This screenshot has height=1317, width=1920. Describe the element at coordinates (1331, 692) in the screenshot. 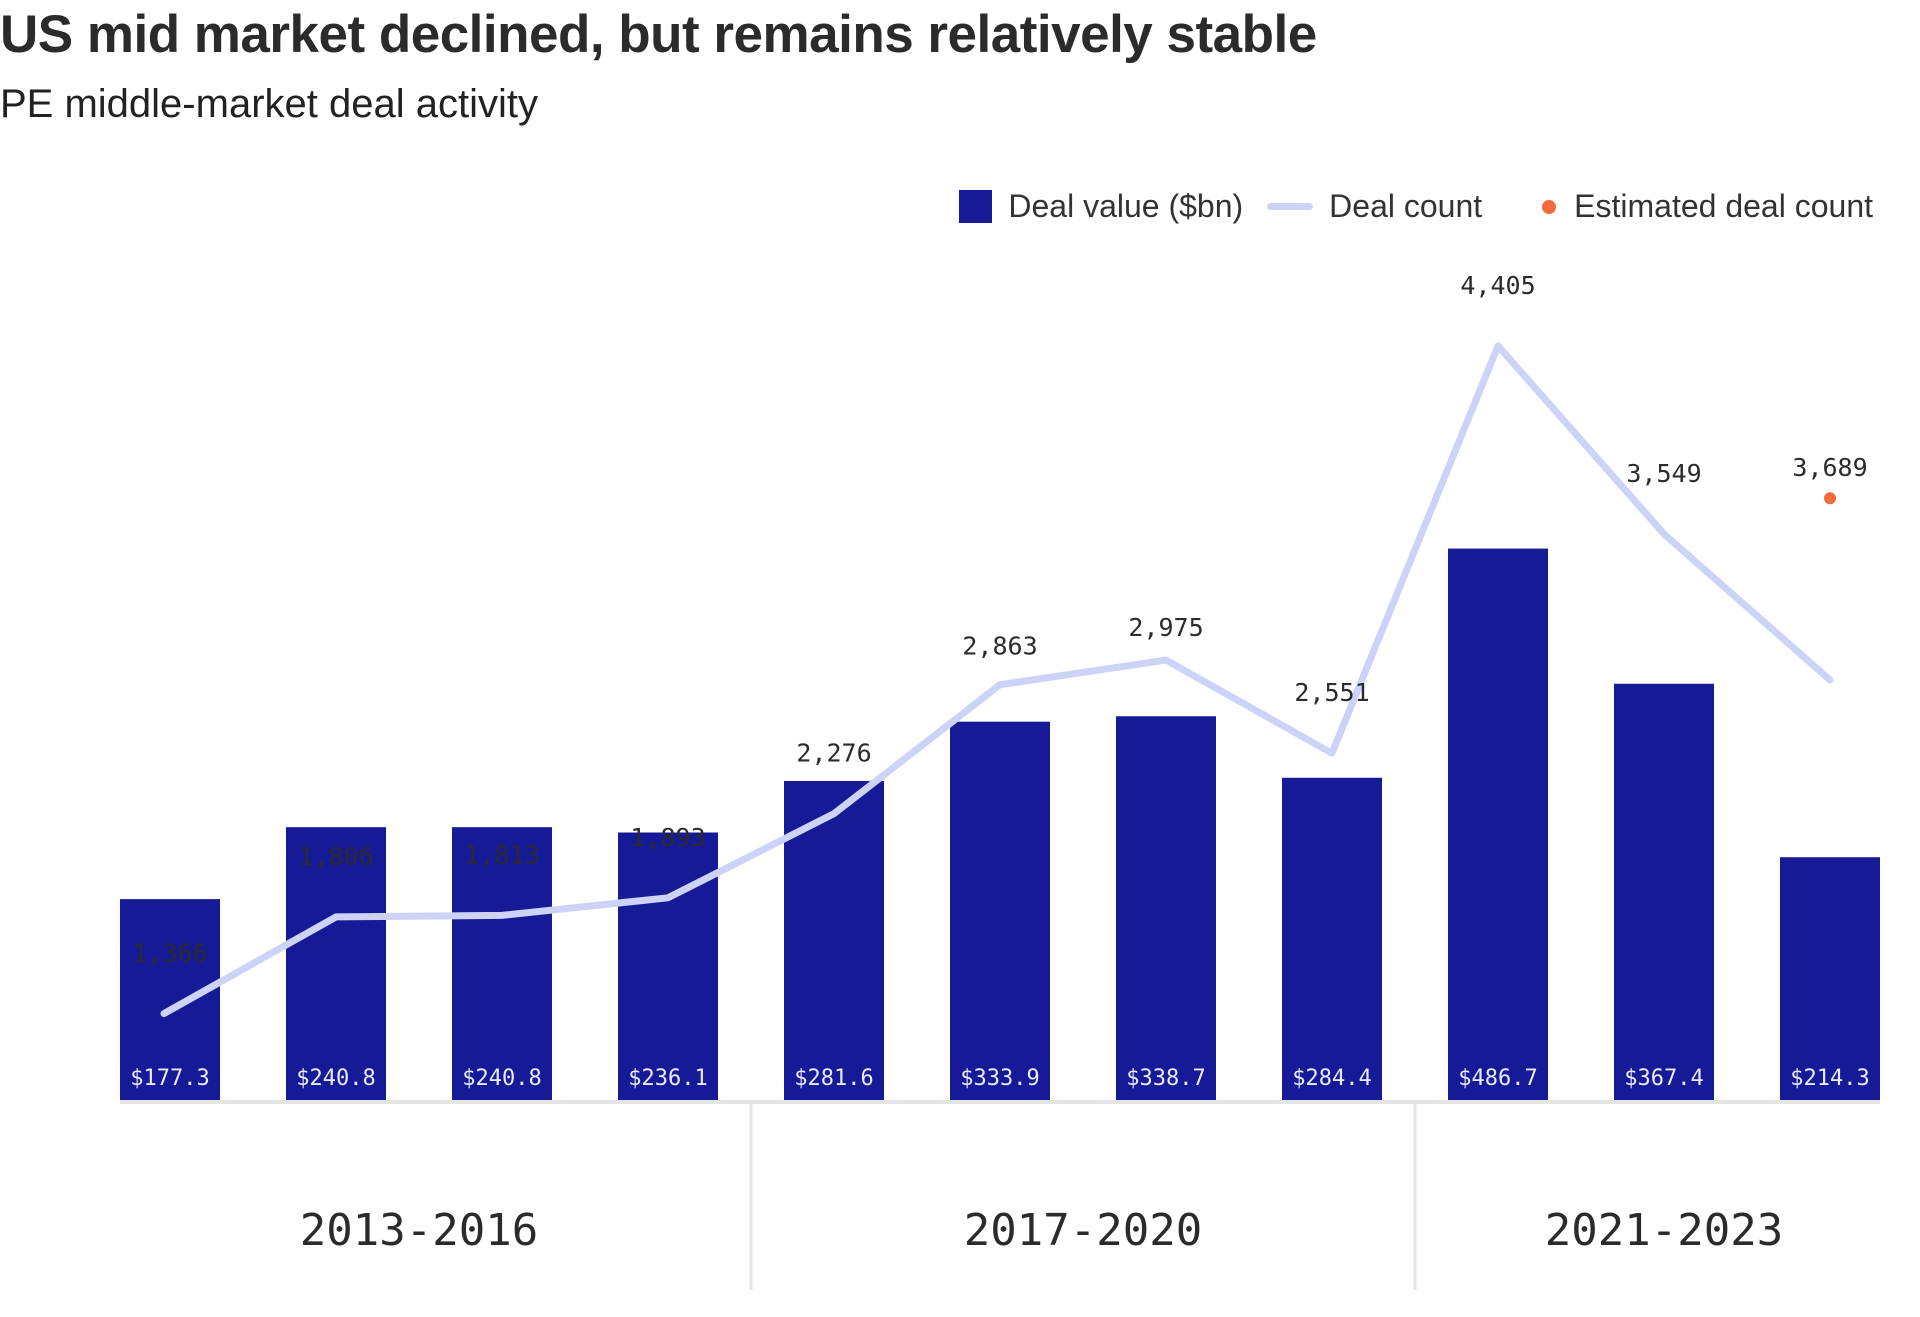

I see `count-label: 2,551` at that location.